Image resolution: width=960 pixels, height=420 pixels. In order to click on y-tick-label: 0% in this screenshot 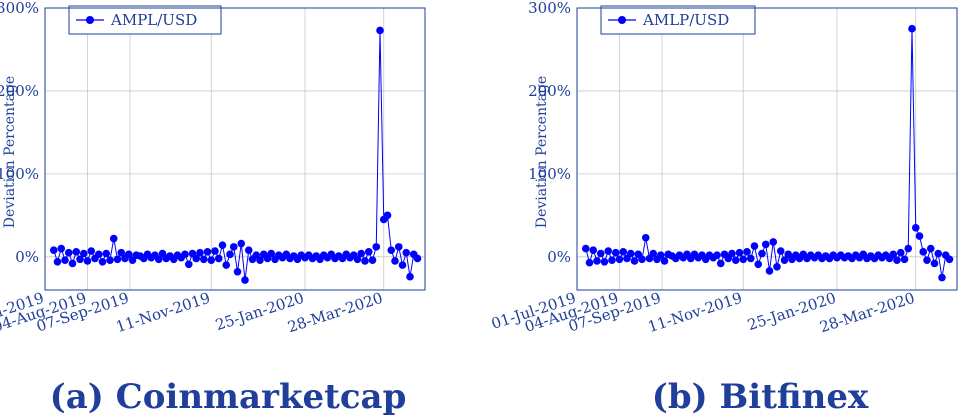, I will do `click(559, 257)`.